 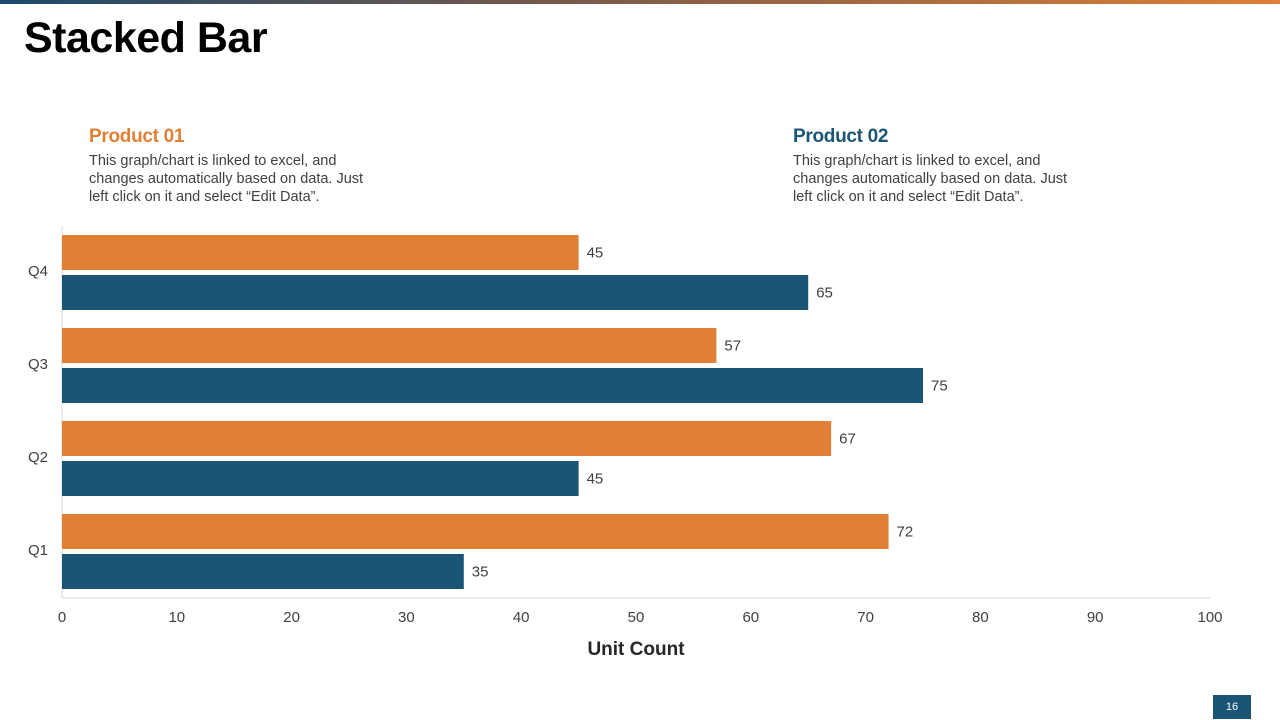 I want to click on x-tick-label: 20, so click(x=291, y=617).